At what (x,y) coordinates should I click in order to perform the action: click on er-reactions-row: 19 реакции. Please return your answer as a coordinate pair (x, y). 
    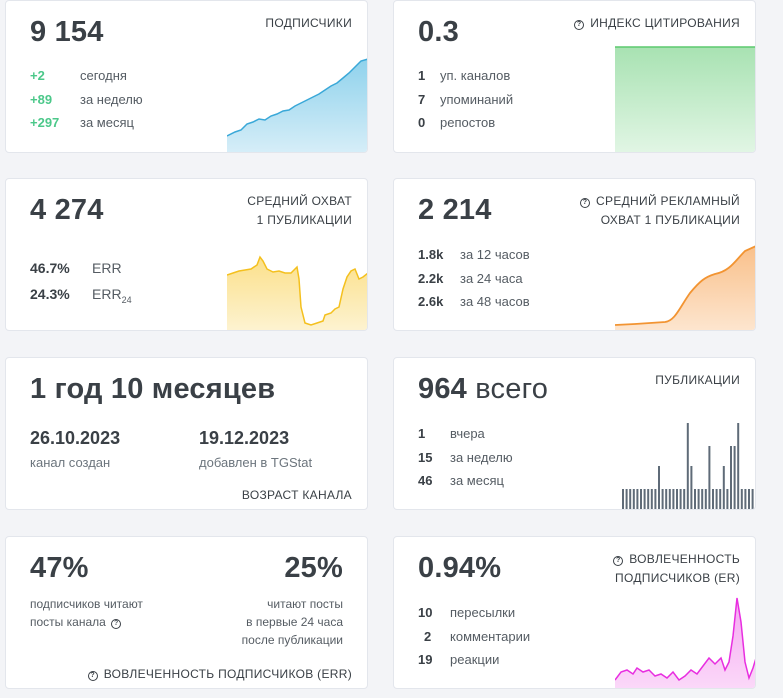
    Looking at the image, I should click on (459, 659).